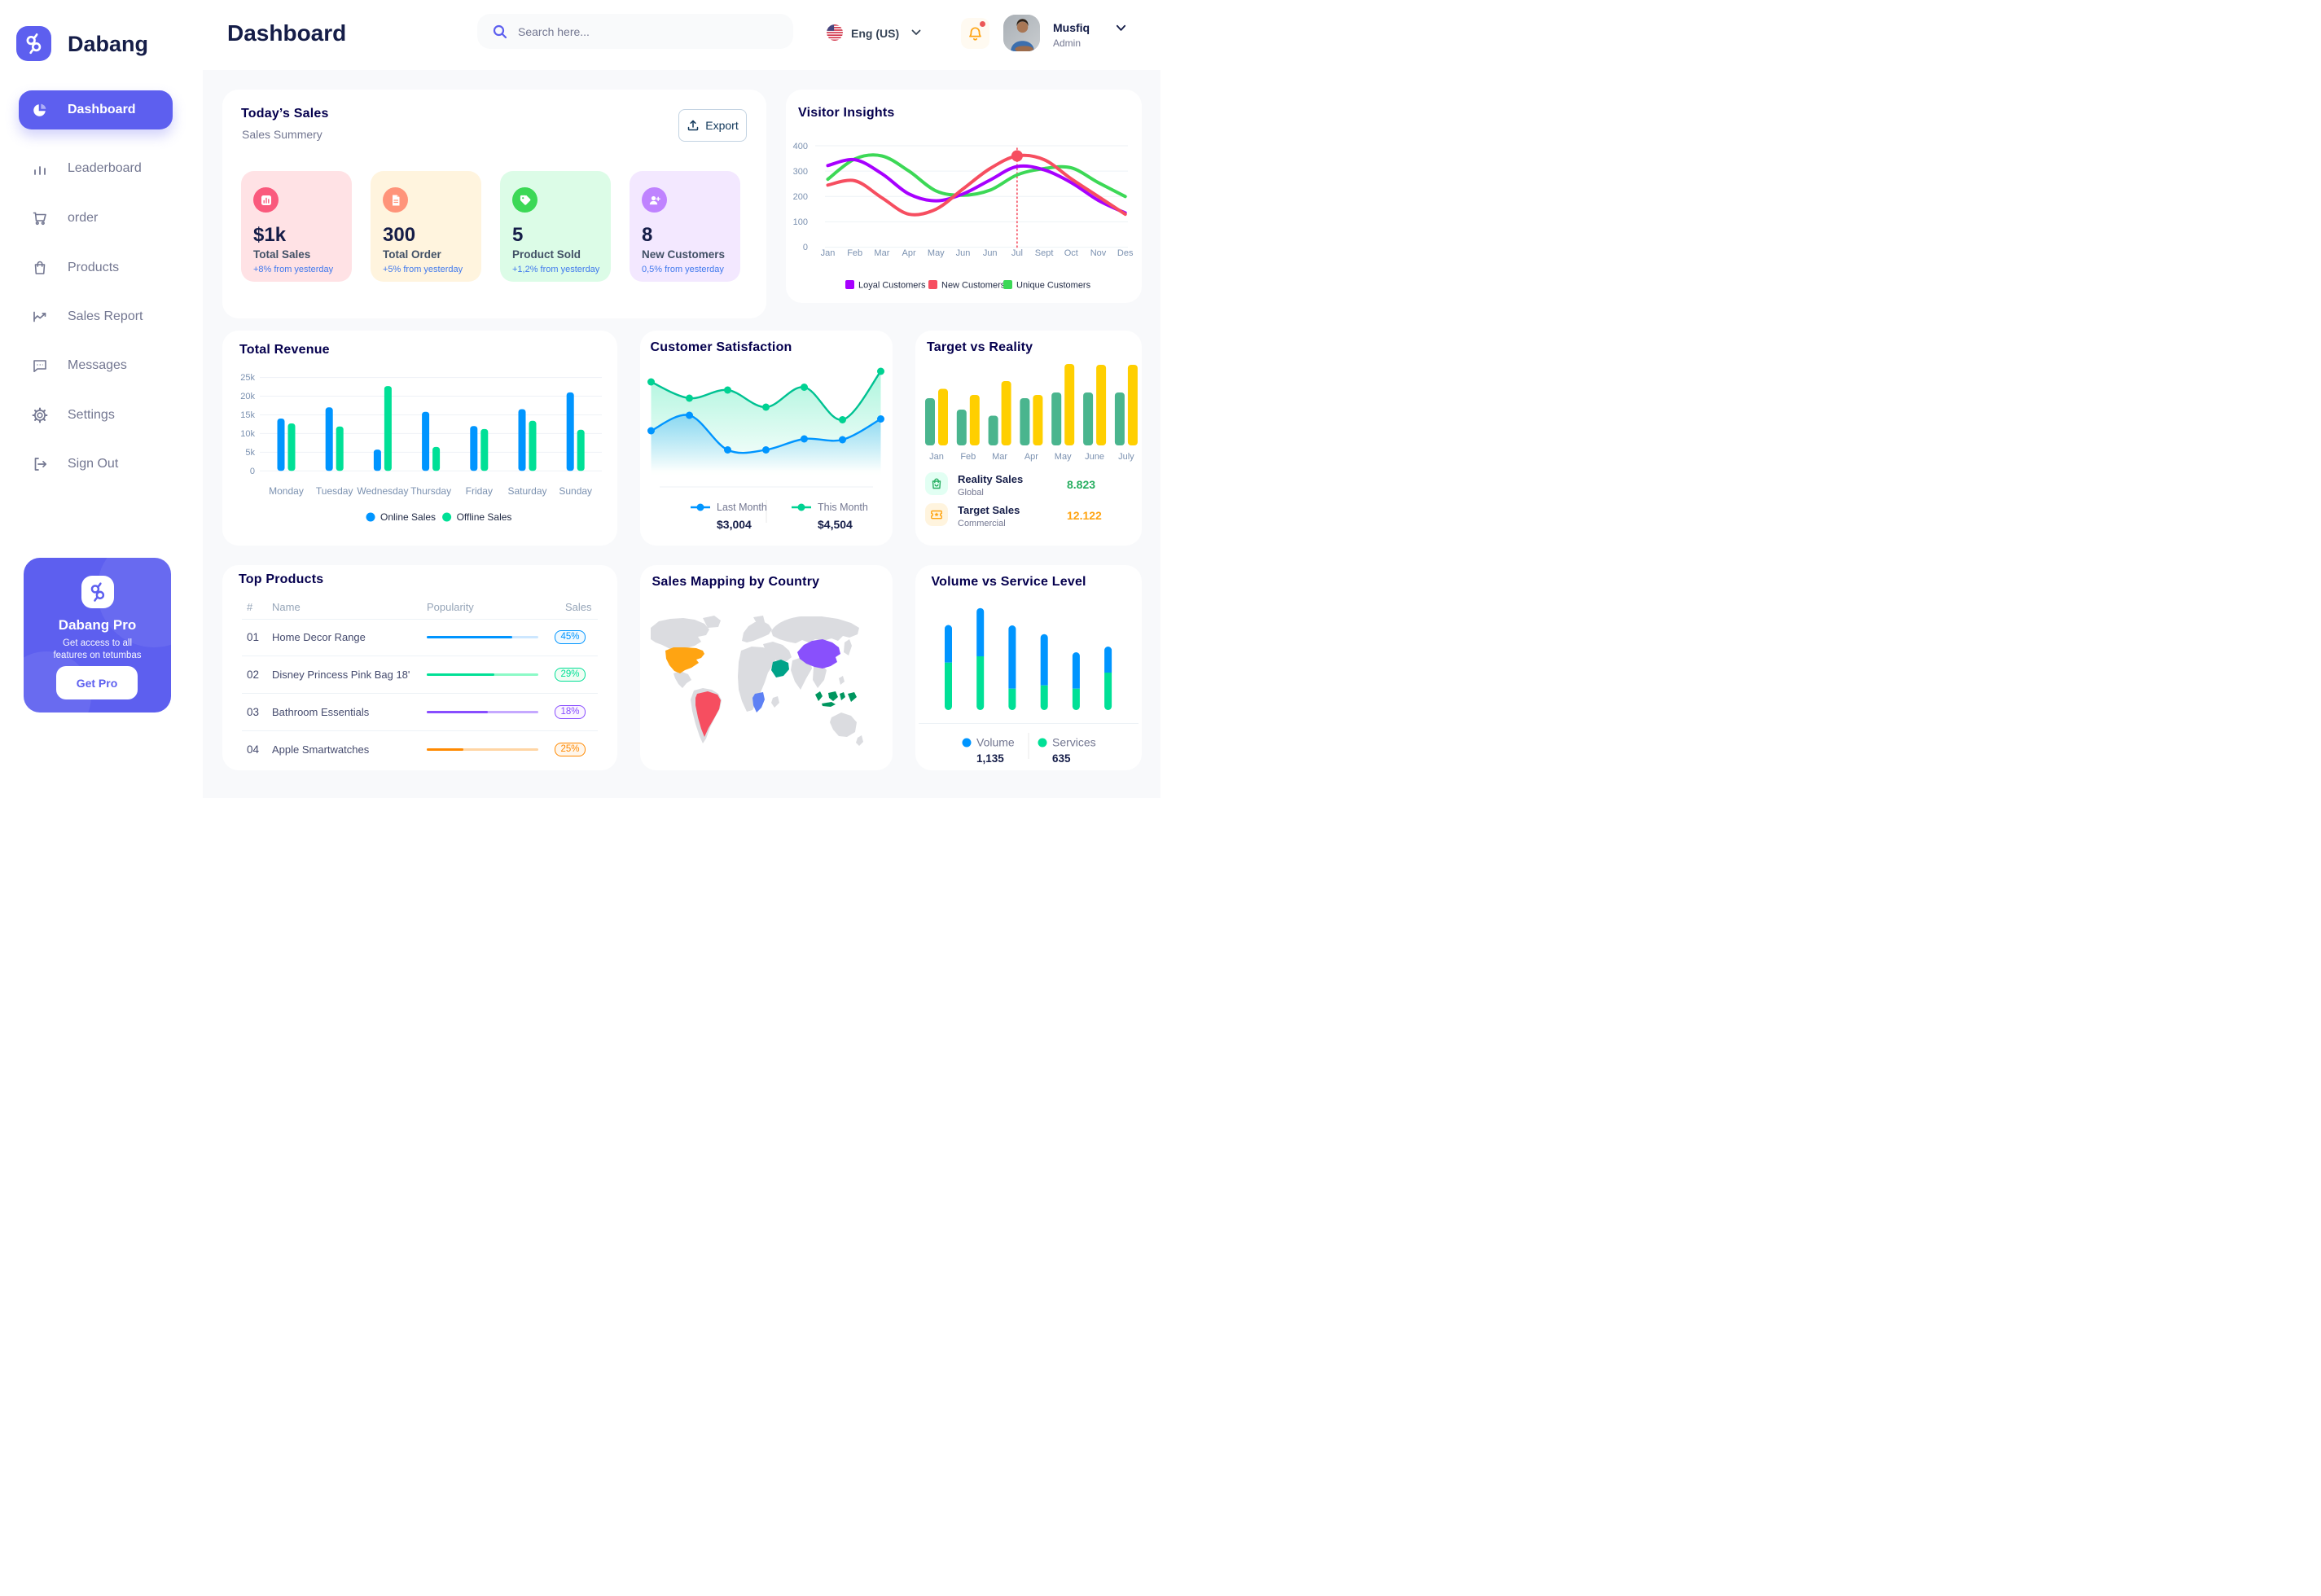 The image size is (2321, 1596). Describe the element at coordinates (990, 758) in the screenshot. I see `svg-text: 1,135` at that location.